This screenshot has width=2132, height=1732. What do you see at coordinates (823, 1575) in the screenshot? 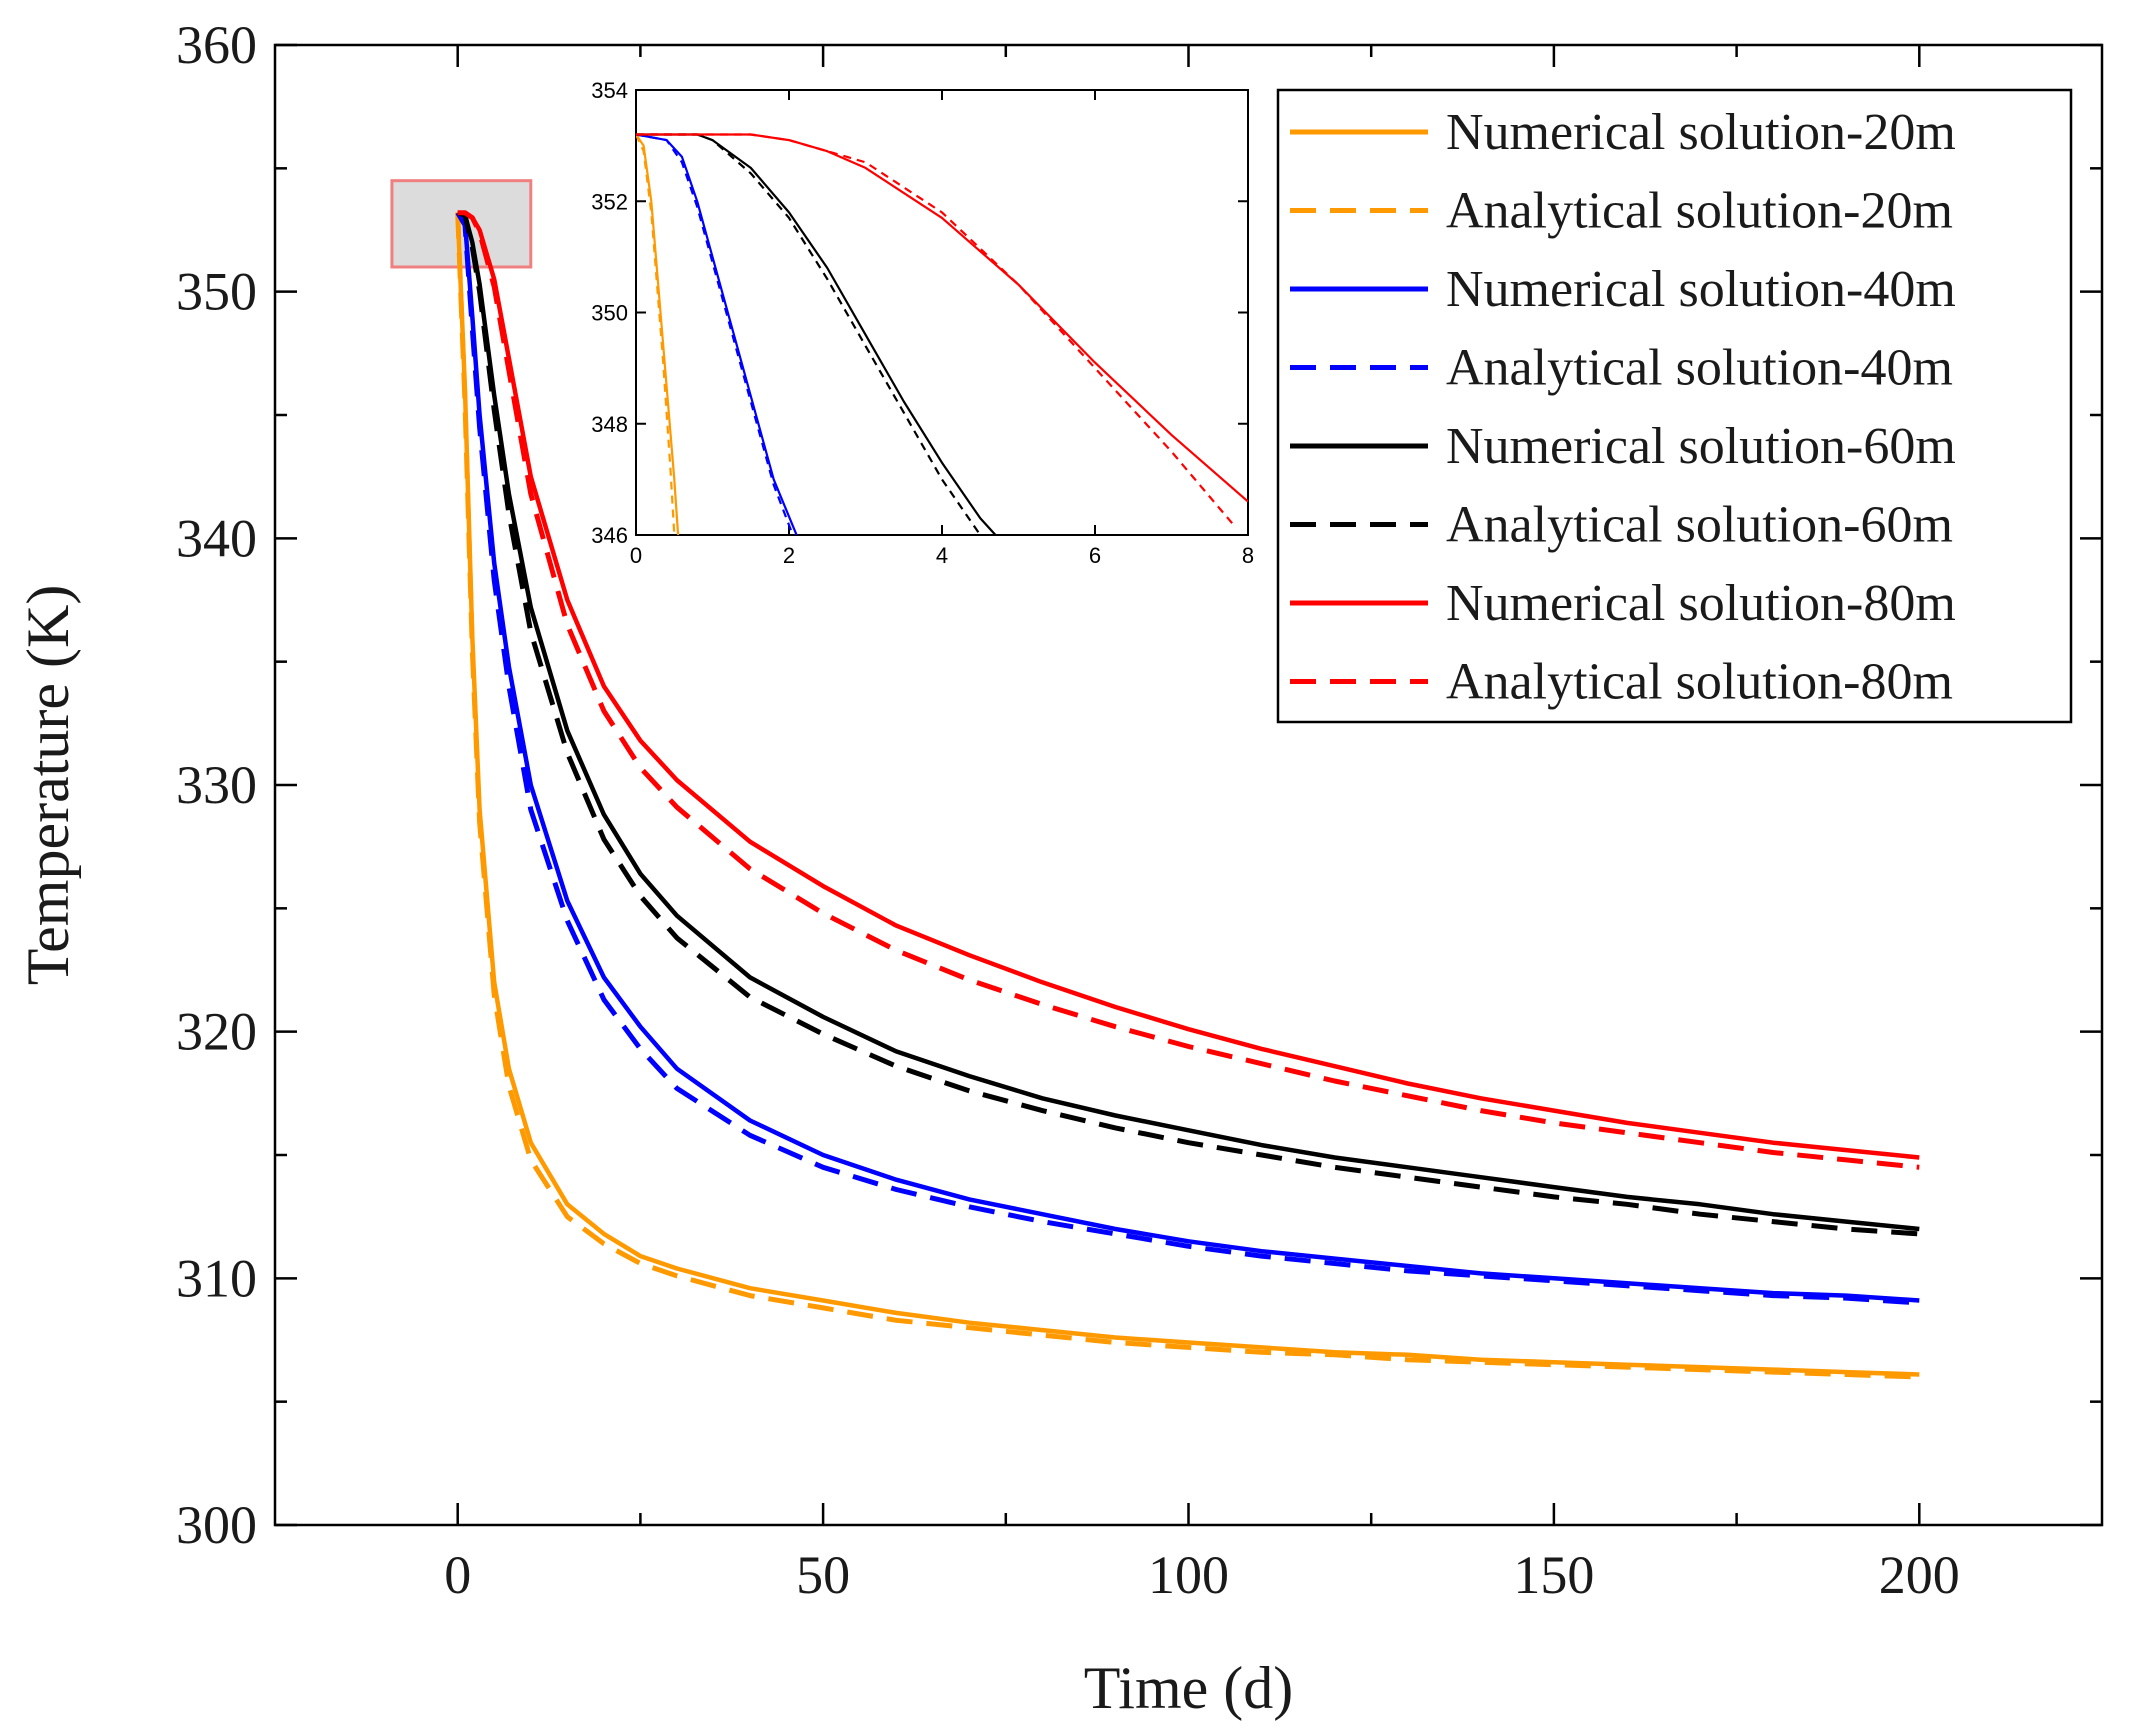
I see `x-tick-label: 50` at bounding box center [823, 1575].